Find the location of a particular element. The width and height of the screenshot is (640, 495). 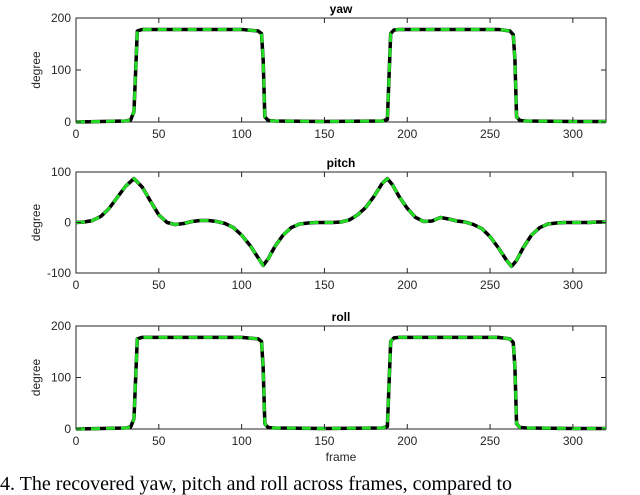

roll-xlabel: frame is located at coordinates (341, 457).